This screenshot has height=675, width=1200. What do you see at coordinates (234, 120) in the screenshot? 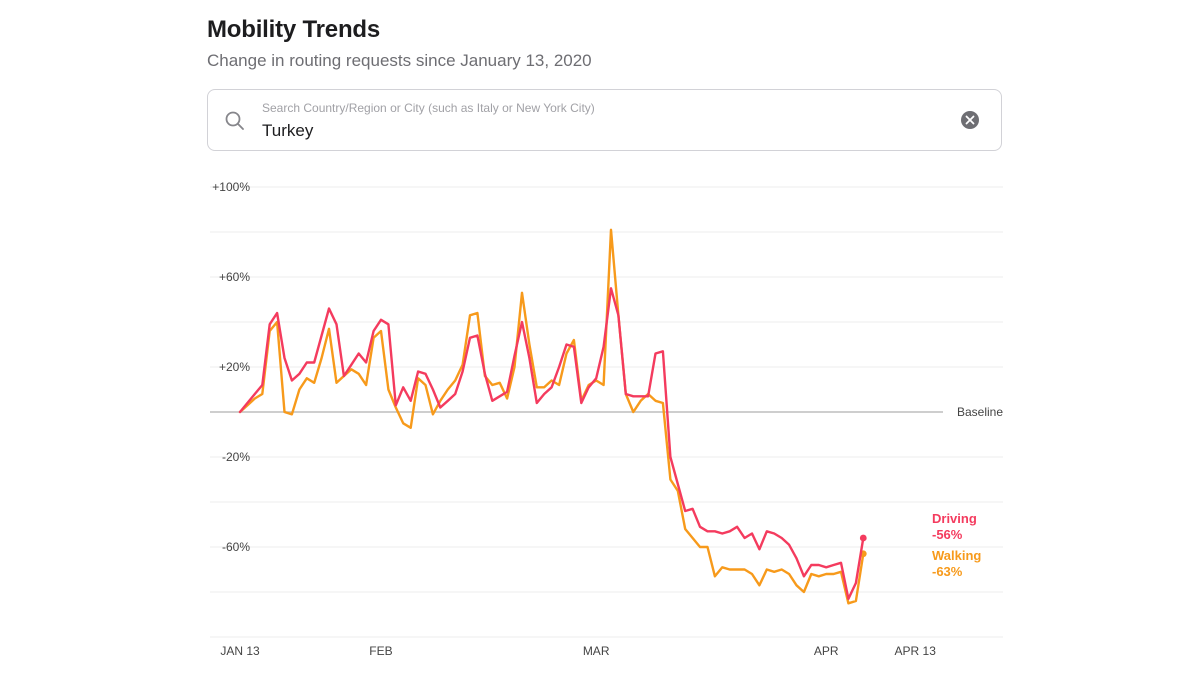
I see `search-icon` at bounding box center [234, 120].